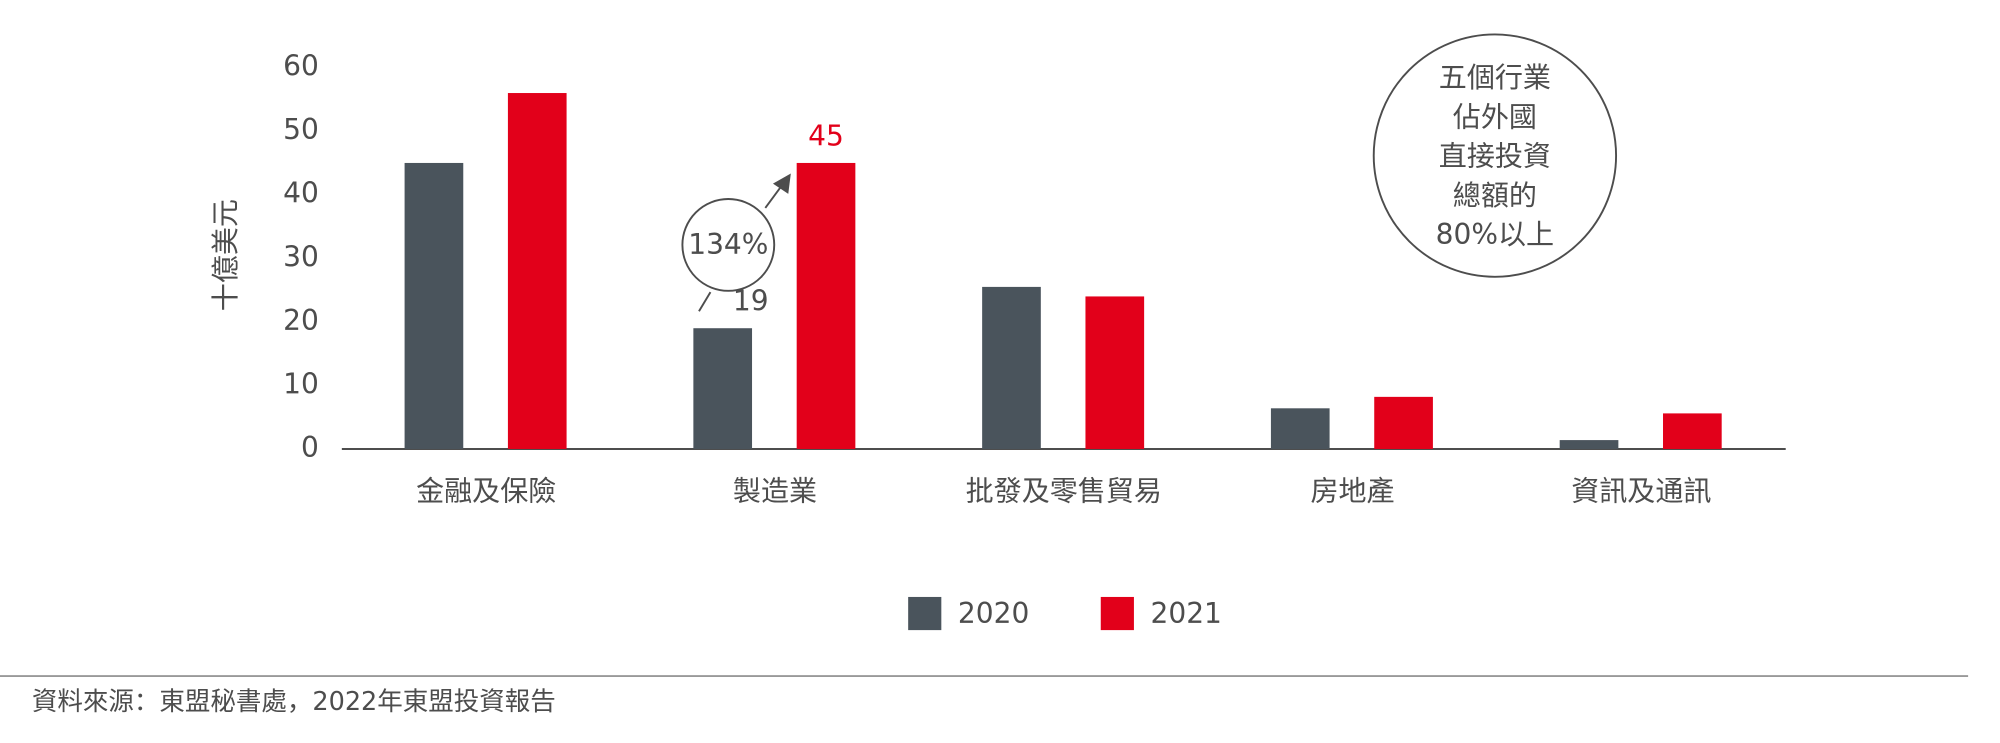 This screenshot has height=743, width=2000. I want to click on y-tick-label: 10, so click(301, 383).